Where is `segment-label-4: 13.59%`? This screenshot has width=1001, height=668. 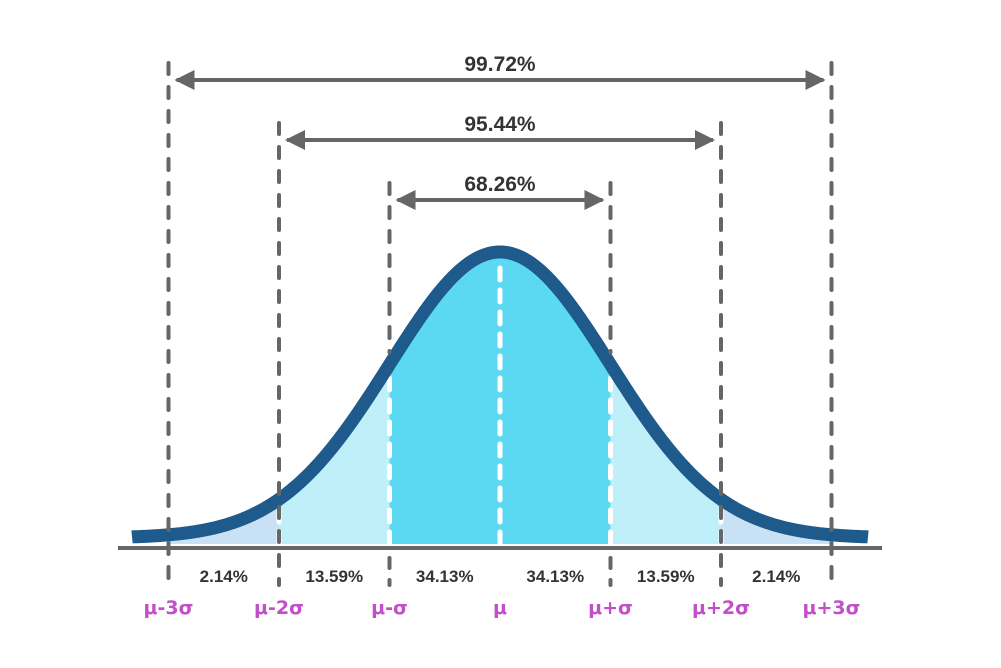
segment-label-4: 13.59% is located at coordinates (666, 576).